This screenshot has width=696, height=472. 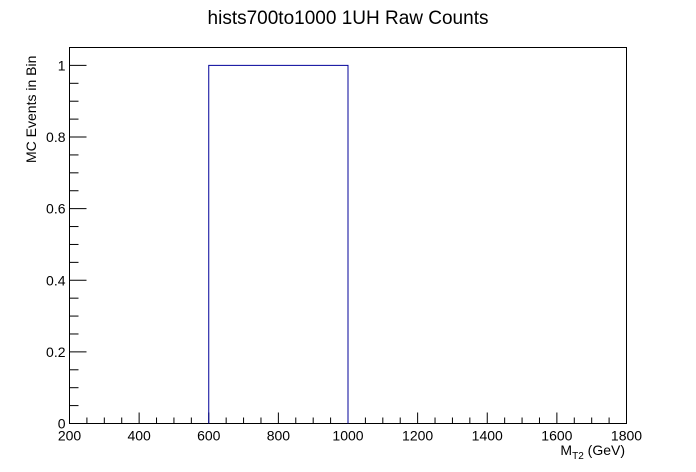 What do you see at coordinates (566, 450) in the screenshot?
I see `x-axis-title-main: M` at bounding box center [566, 450].